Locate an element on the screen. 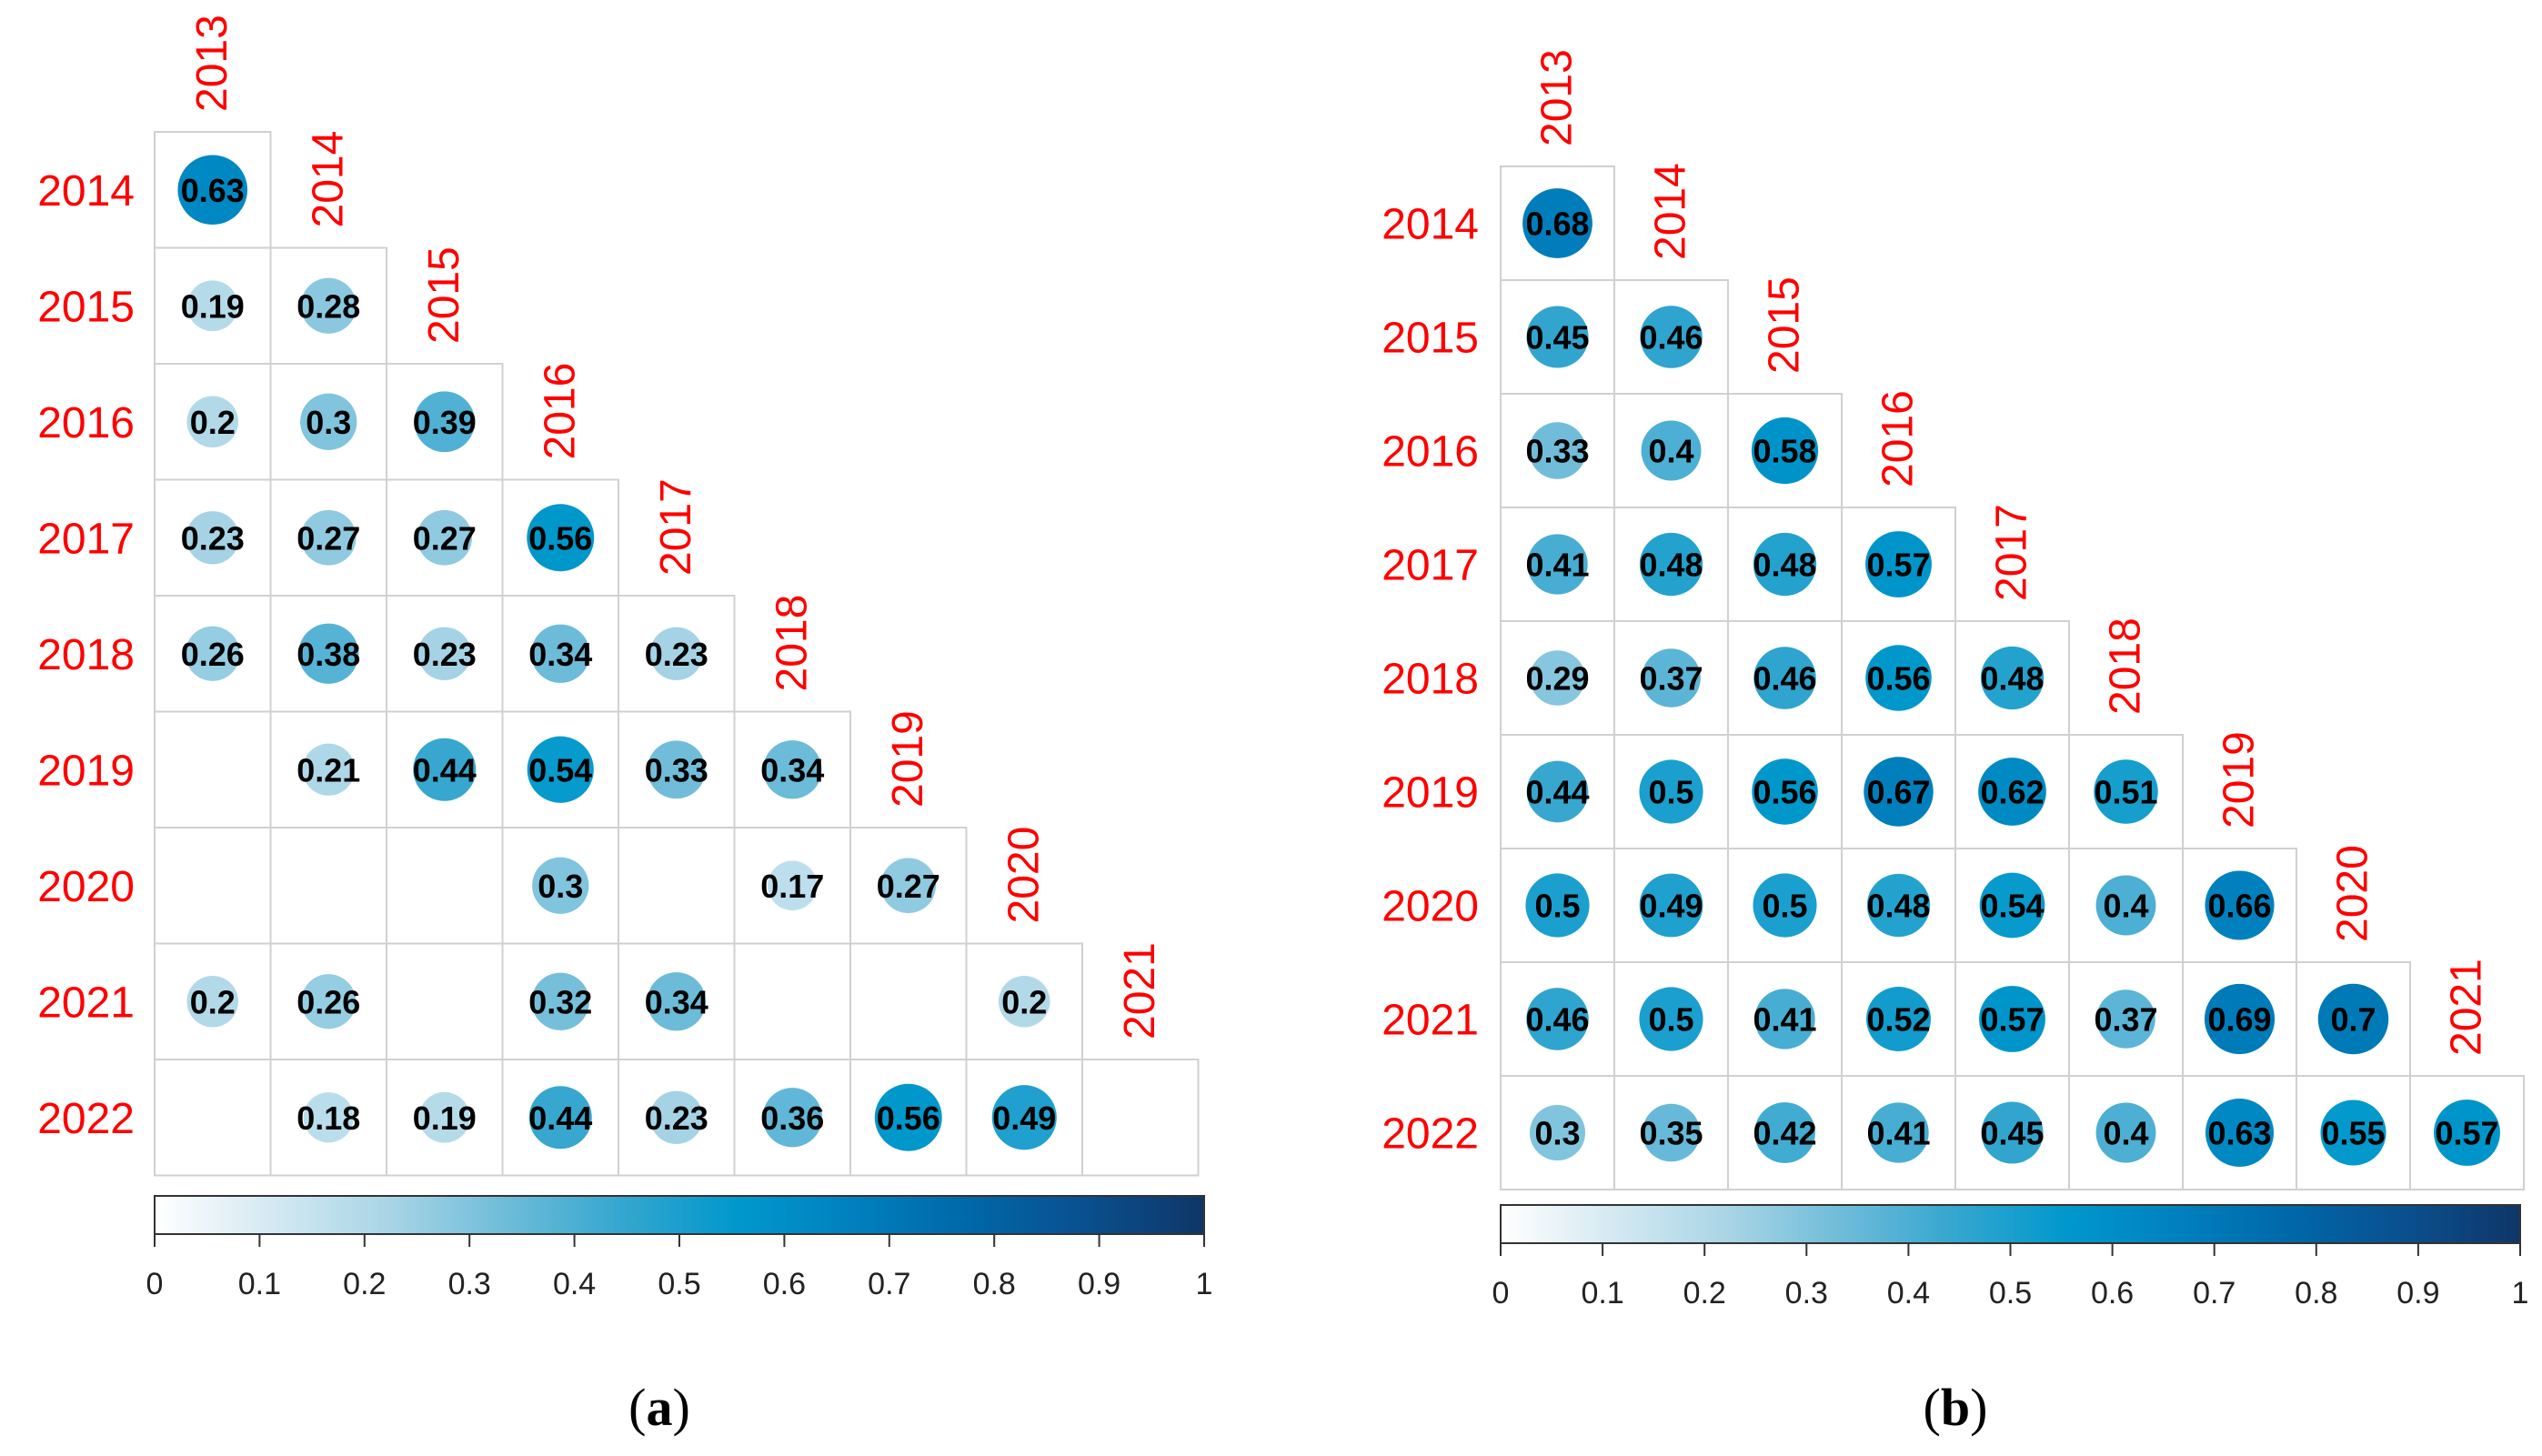 Image resolution: width=2542 pixels, height=1456 pixels. cell-value-label: 0.57 is located at coordinates (2467, 1134).